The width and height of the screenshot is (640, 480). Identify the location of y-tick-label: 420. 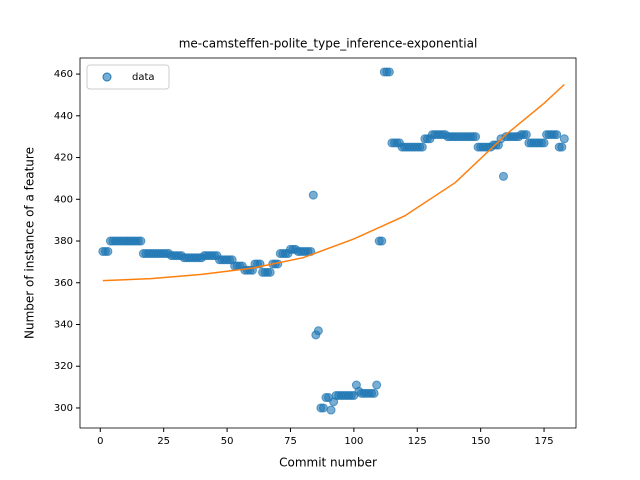
(63, 158).